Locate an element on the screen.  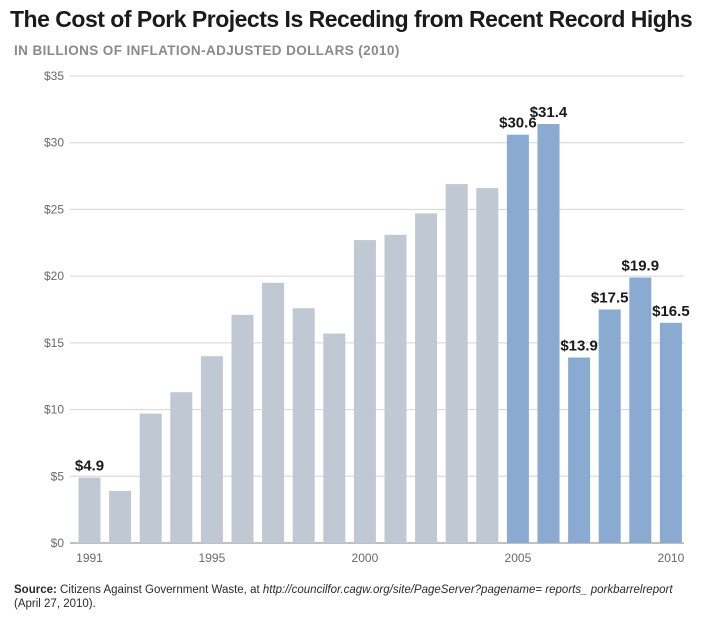
data-label: $30.6 is located at coordinates (518, 123).